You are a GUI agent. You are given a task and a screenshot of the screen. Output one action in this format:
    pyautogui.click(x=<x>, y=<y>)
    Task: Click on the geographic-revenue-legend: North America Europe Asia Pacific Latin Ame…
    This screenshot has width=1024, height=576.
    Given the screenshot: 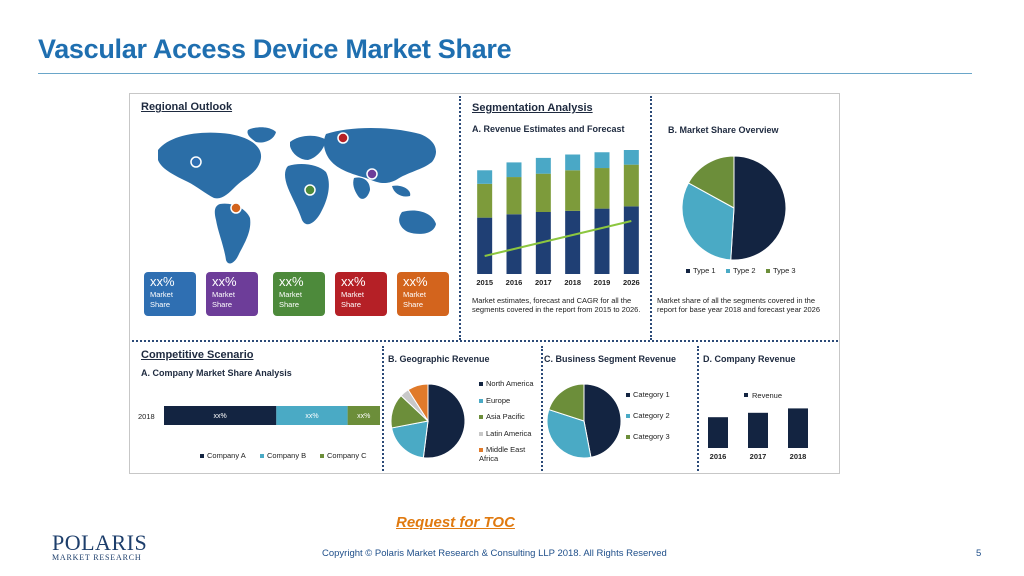 What is the action you would take?
    pyautogui.click(x=511, y=424)
    